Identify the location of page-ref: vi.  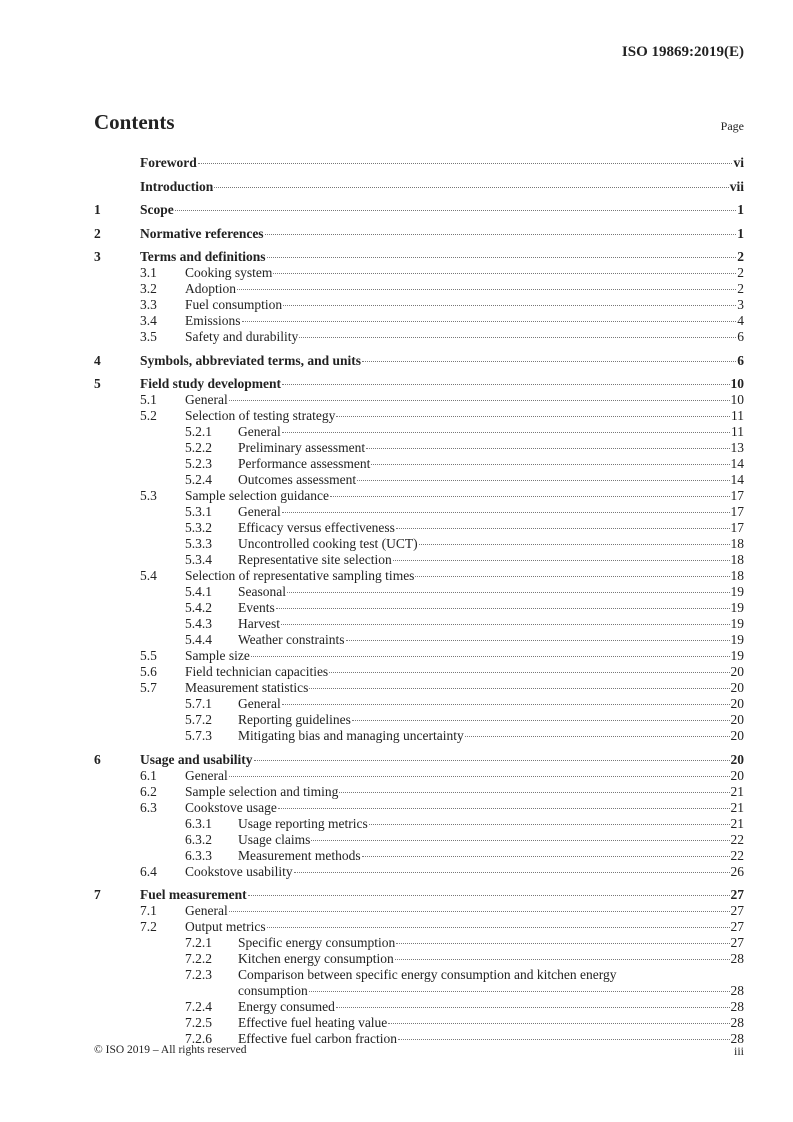
(738, 162).